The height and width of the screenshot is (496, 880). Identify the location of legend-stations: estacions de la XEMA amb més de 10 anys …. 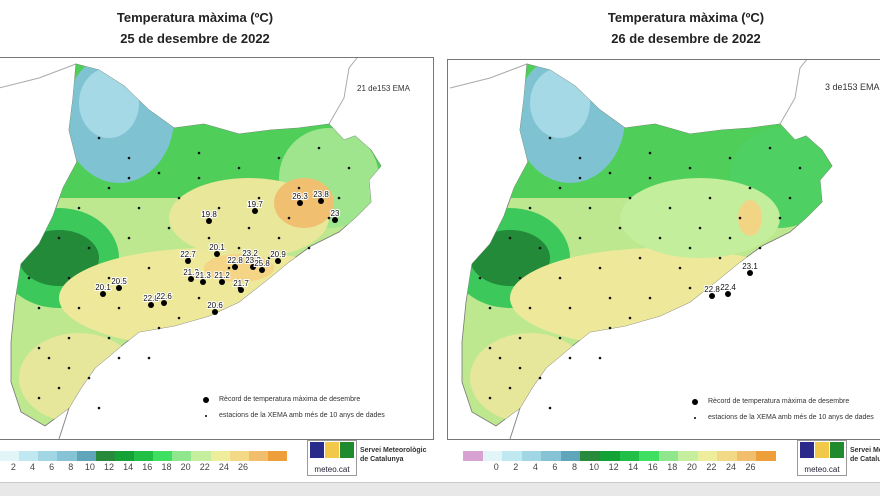
(791, 417).